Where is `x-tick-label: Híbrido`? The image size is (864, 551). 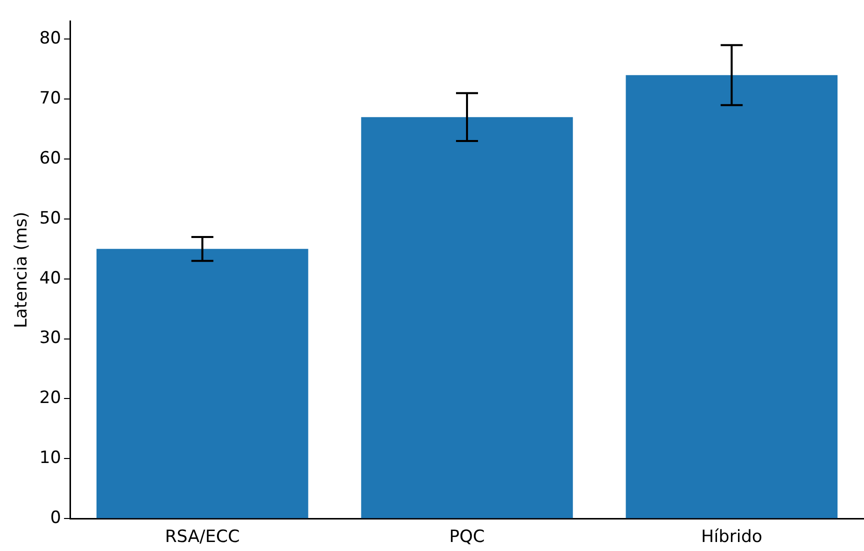
x-tick-label: Híbrido is located at coordinates (731, 537).